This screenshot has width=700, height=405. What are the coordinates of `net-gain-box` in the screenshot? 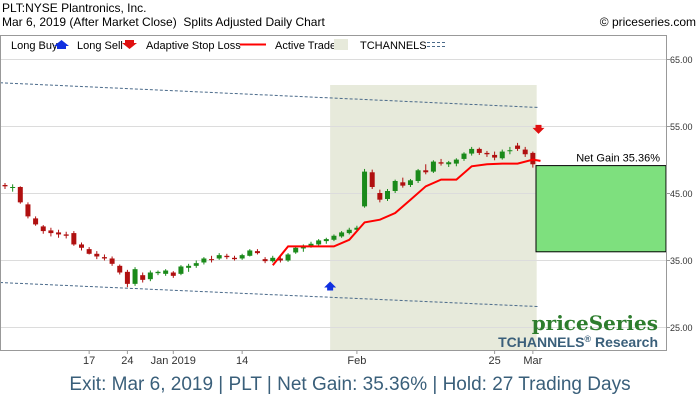 It's located at (601, 209).